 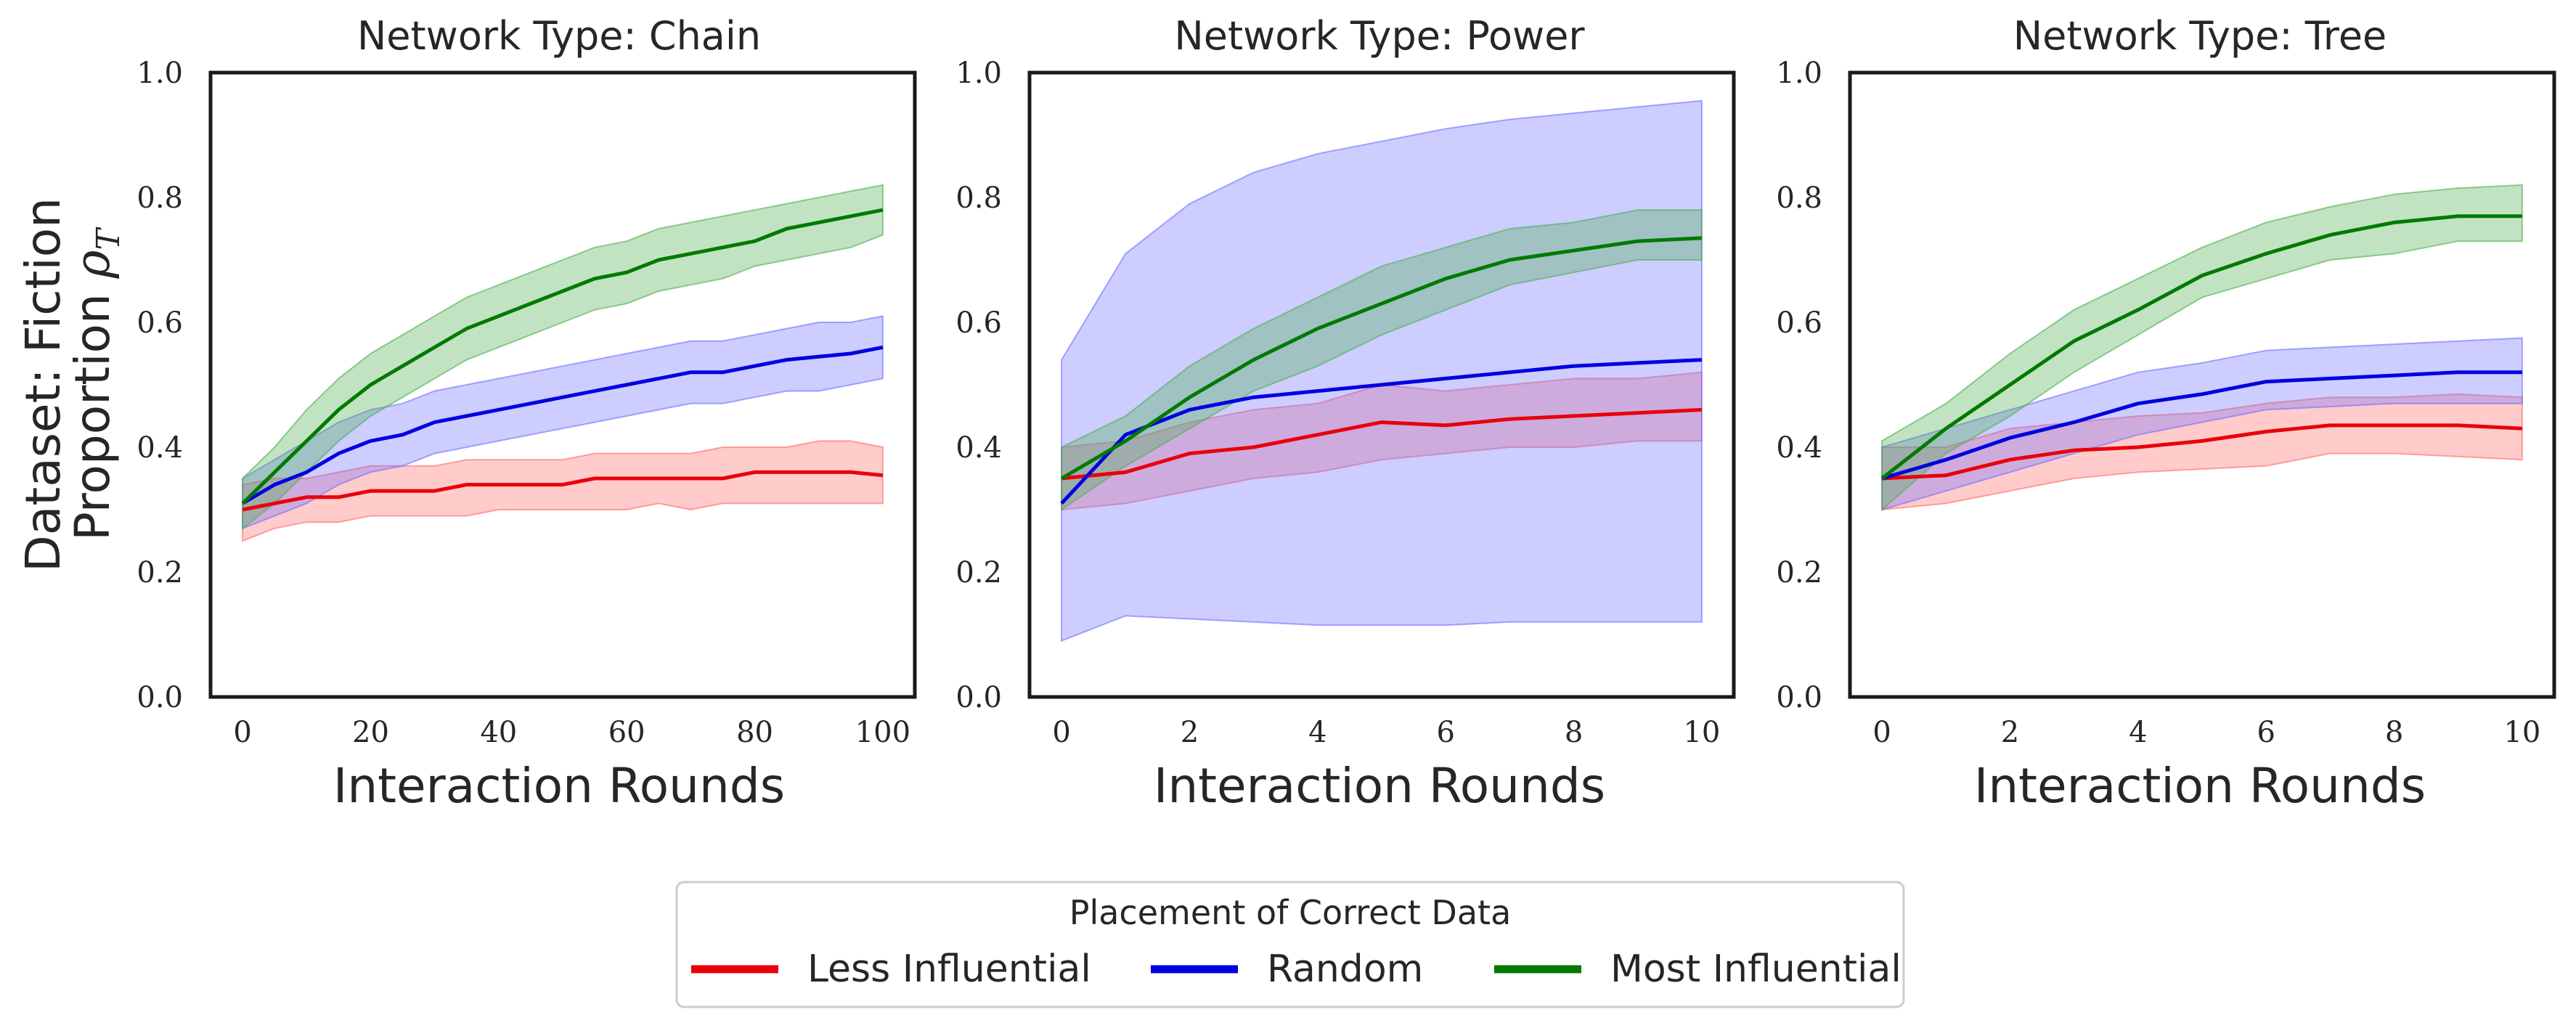 I want to click on legend-item-random: Random, so click(x=1287, y=969).